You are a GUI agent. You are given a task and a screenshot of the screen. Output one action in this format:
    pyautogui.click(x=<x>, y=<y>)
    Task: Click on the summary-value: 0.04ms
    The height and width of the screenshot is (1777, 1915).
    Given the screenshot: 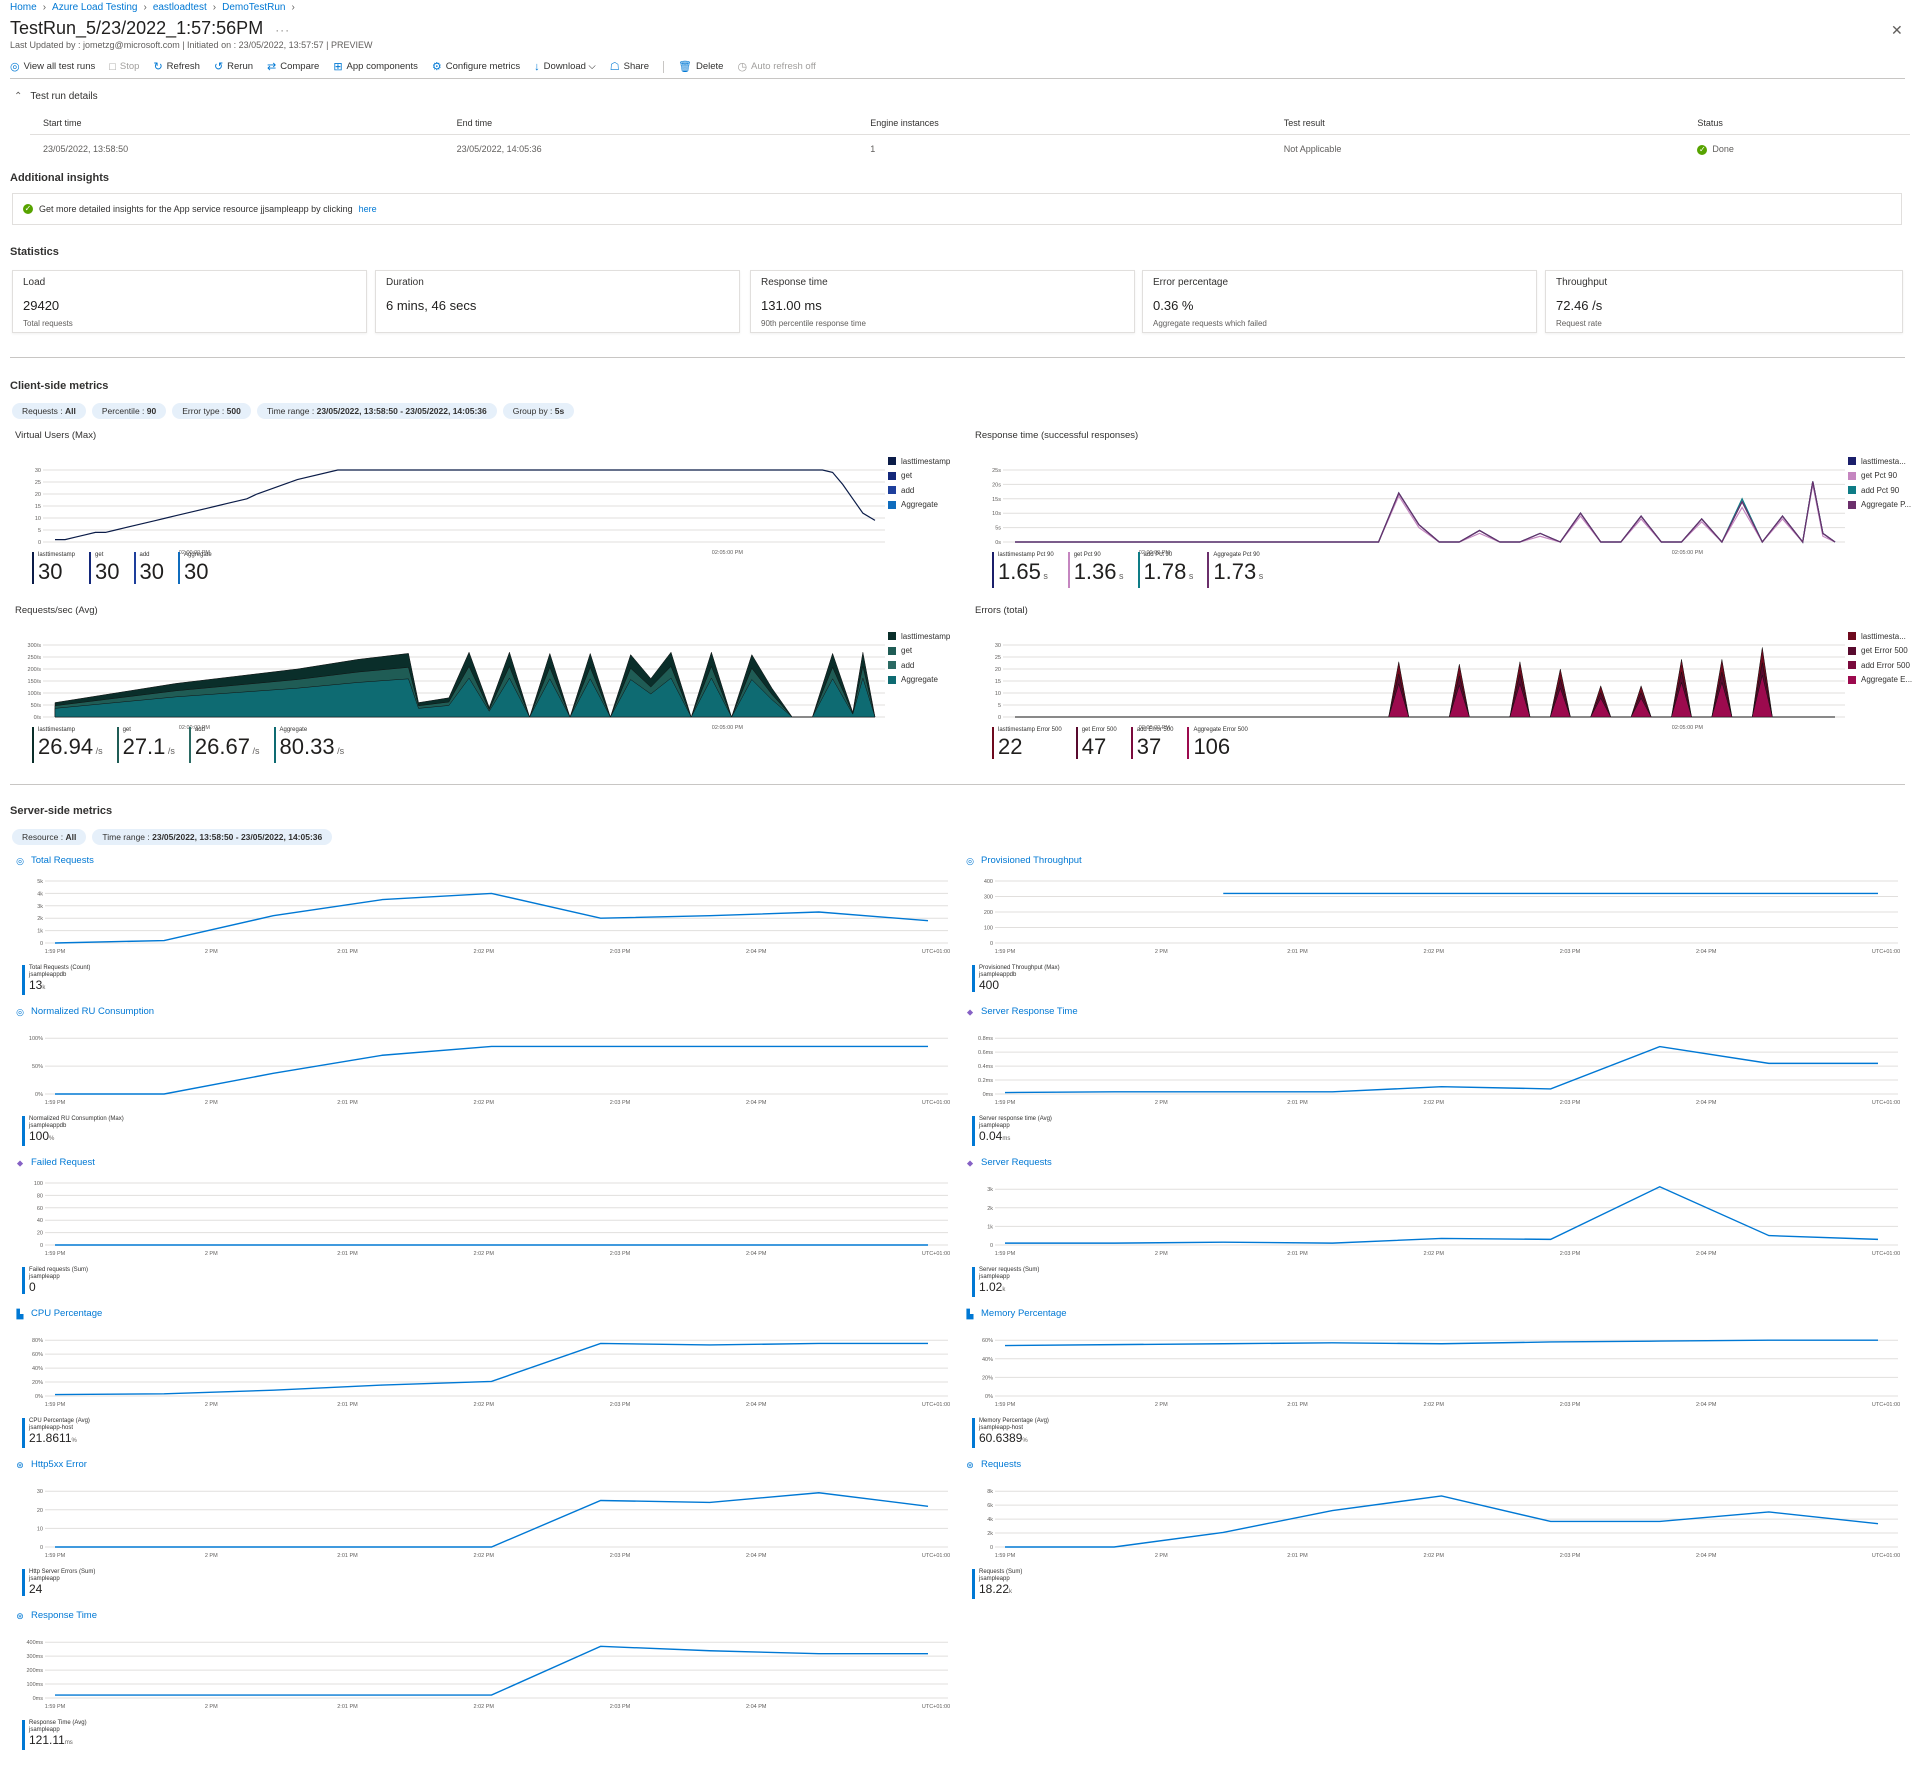 What is the action you would take?
    pyautogui.click(x=1015, y=1138)
    